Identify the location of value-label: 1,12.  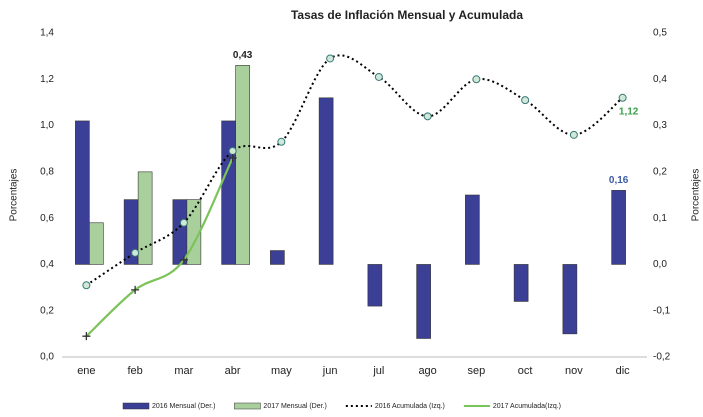
(629, 111).